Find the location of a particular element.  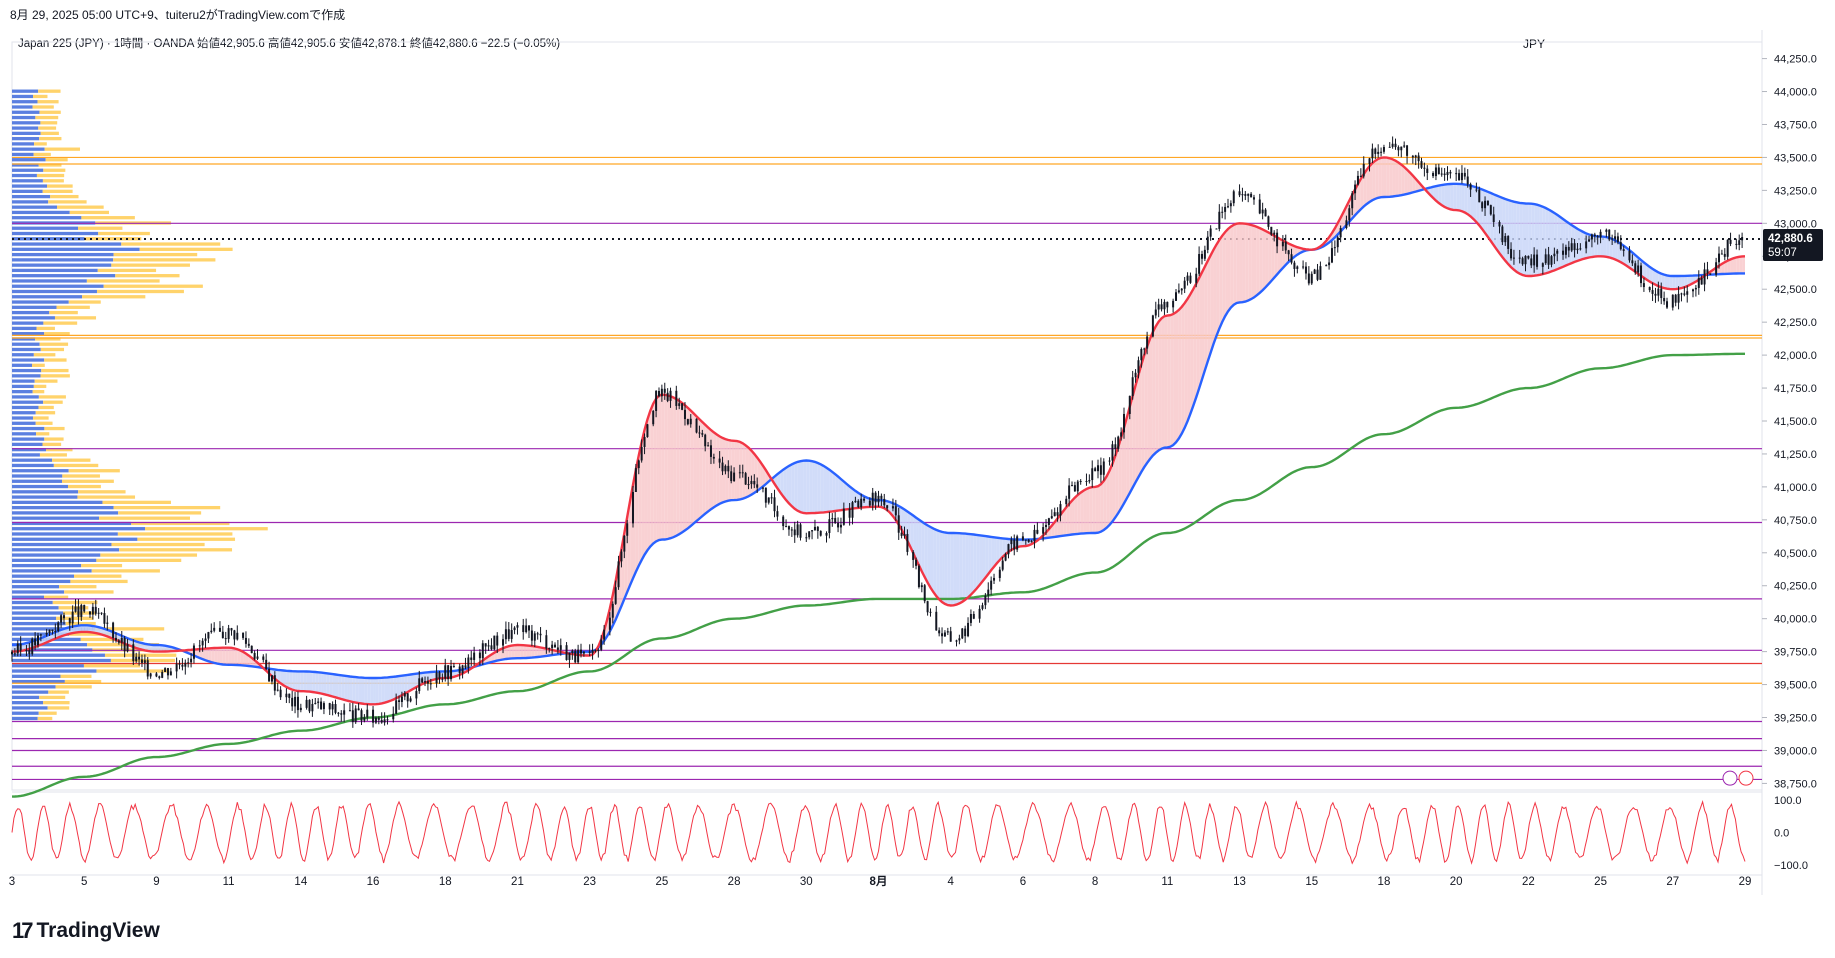

x-tick-label: 27 is located at coordinates (1672, 882).